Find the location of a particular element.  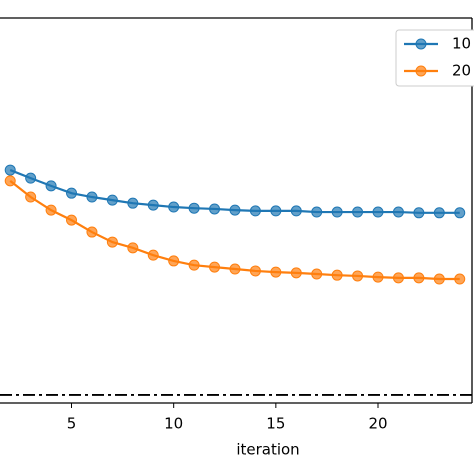

x-tick-label: 20 is located at coordinates (377, 424).